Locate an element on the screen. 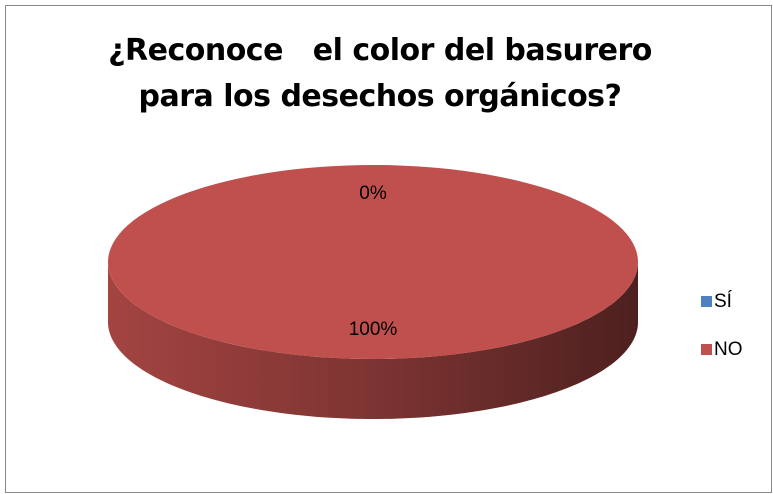 Image resolution: width=773 pixels, height=494 pixels. data-label: 100% is located at coordinates (373, 329).